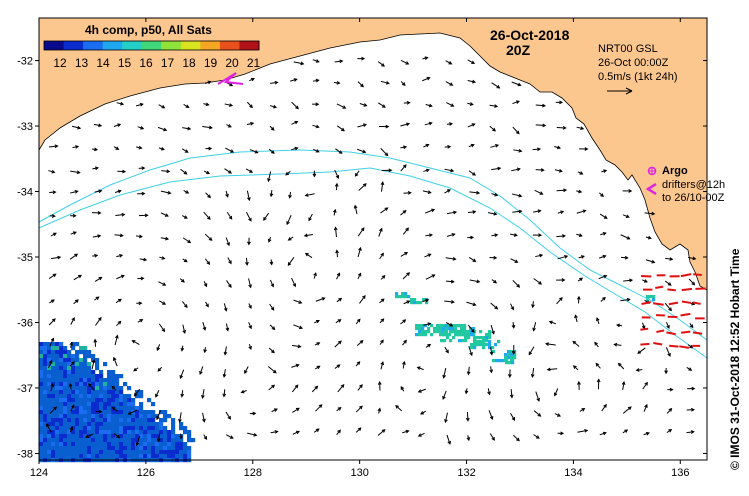 The width and height of the screenshot is (749, 496). What do you see at coordinates (651, 189) in the screenshot?
I see `drifter-marker-icon` at bounding box center [651, 189].